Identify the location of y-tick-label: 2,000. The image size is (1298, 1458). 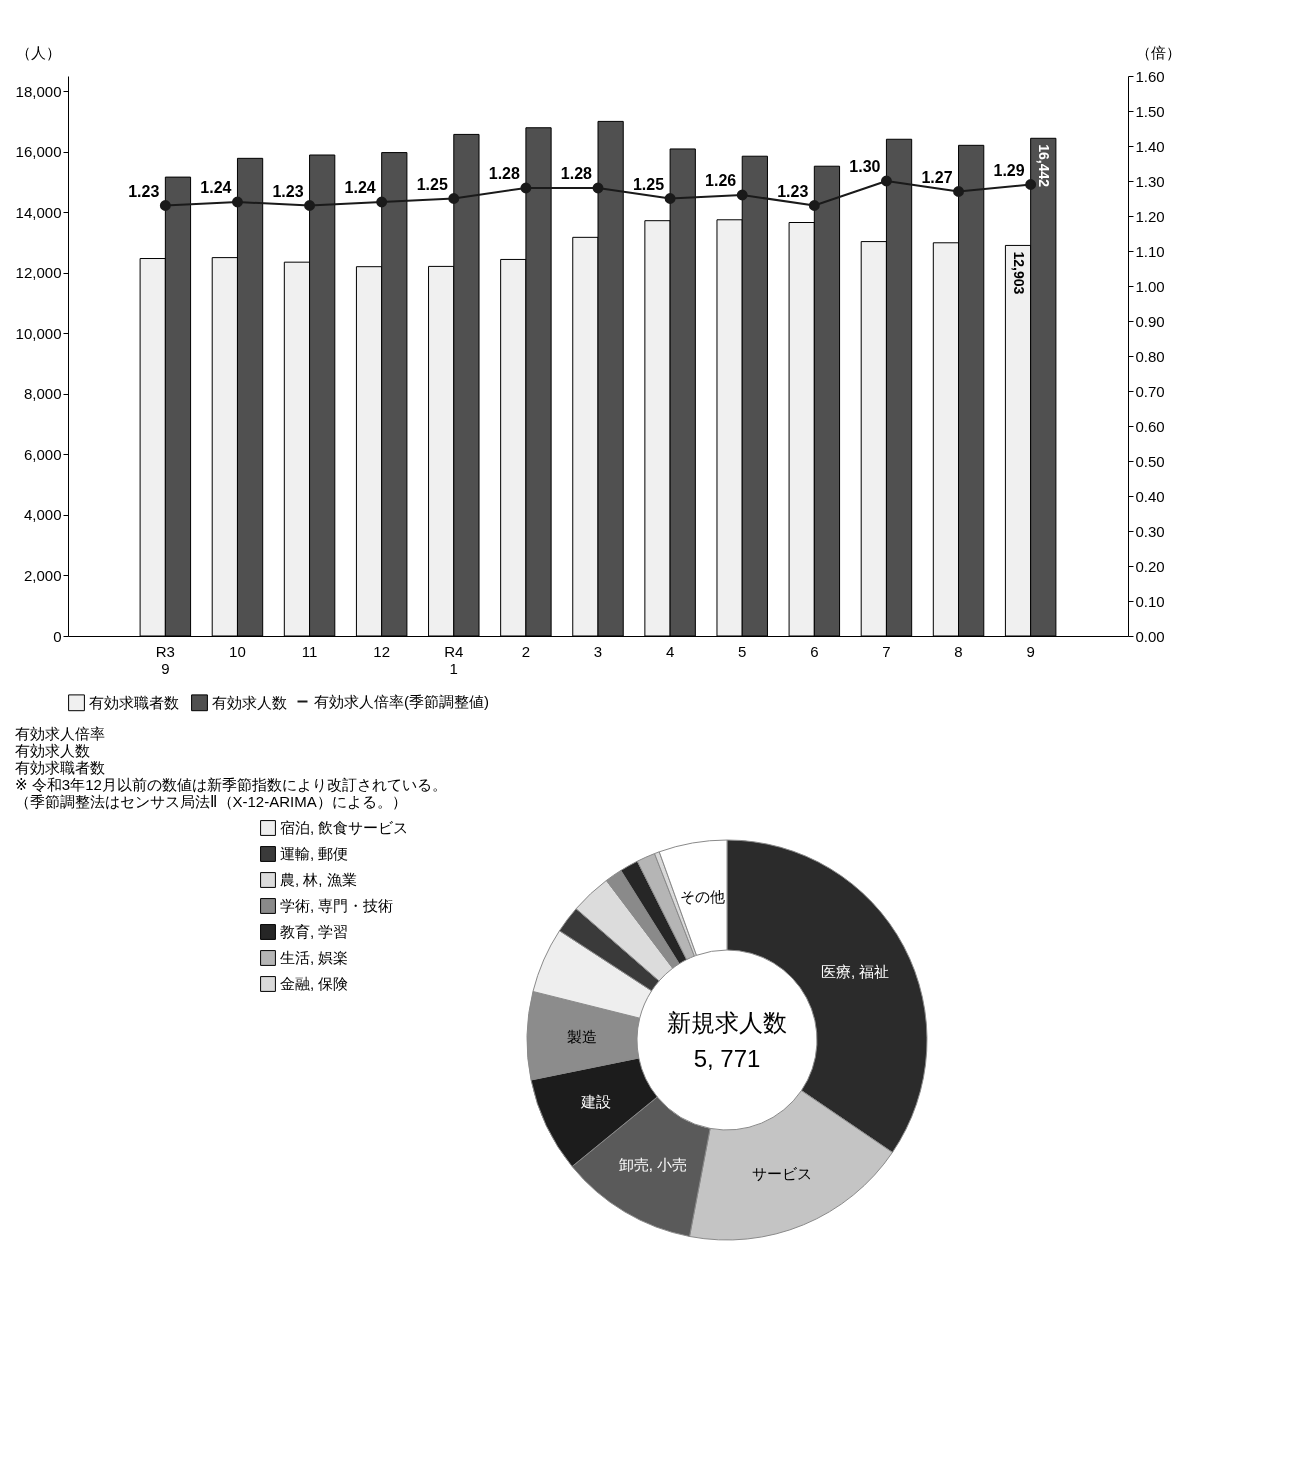
(42, 575).